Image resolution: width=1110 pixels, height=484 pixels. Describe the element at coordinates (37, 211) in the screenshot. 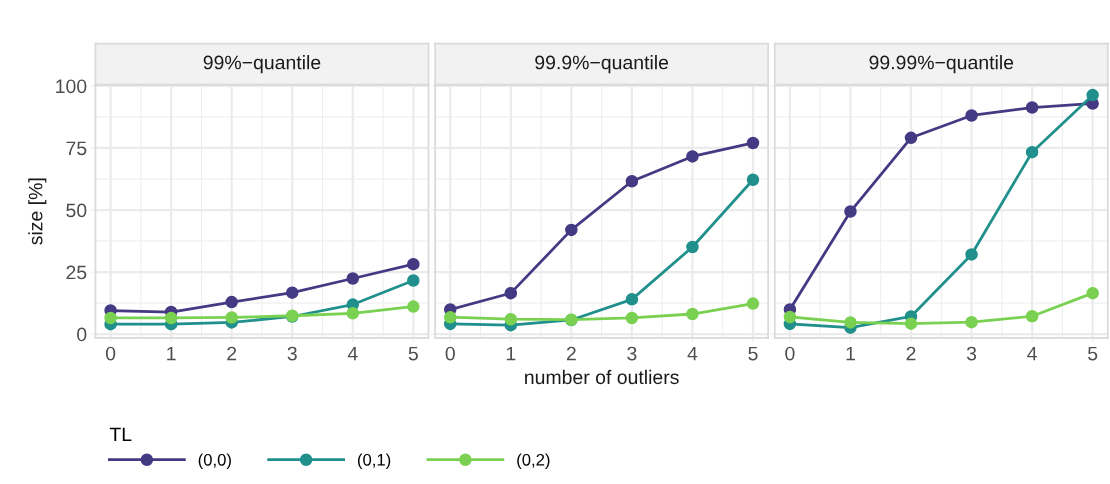

I see `y-axis-title: size [%]` at that location.